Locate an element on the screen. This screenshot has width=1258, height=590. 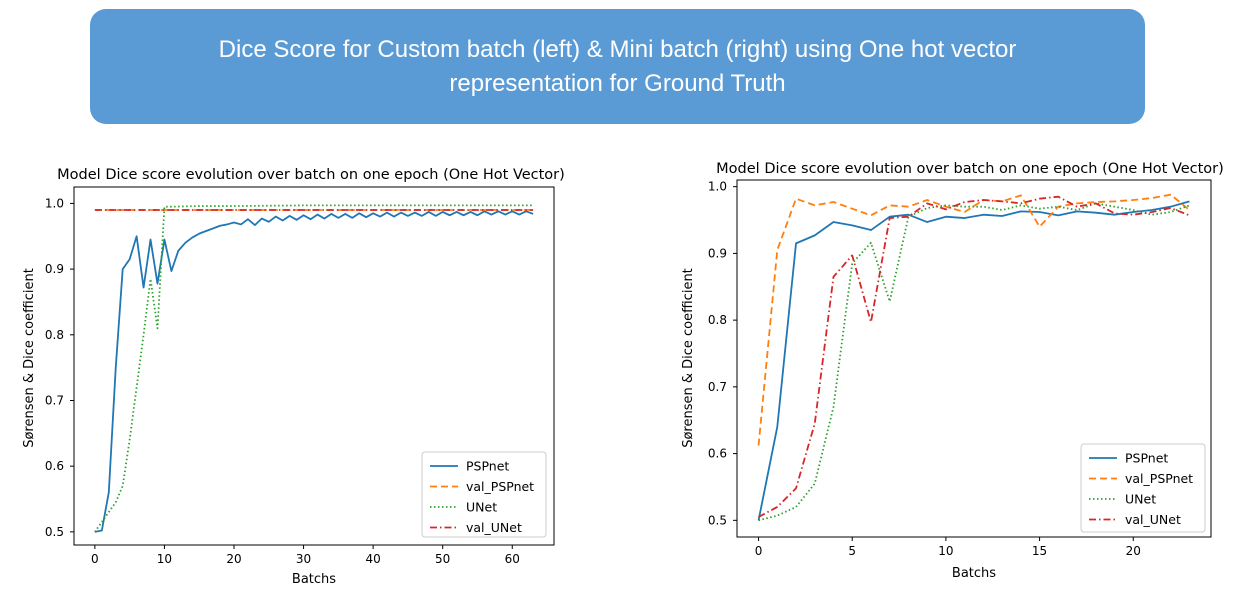
left-x-tick-label: 30 is located at coordinates (303, 559).